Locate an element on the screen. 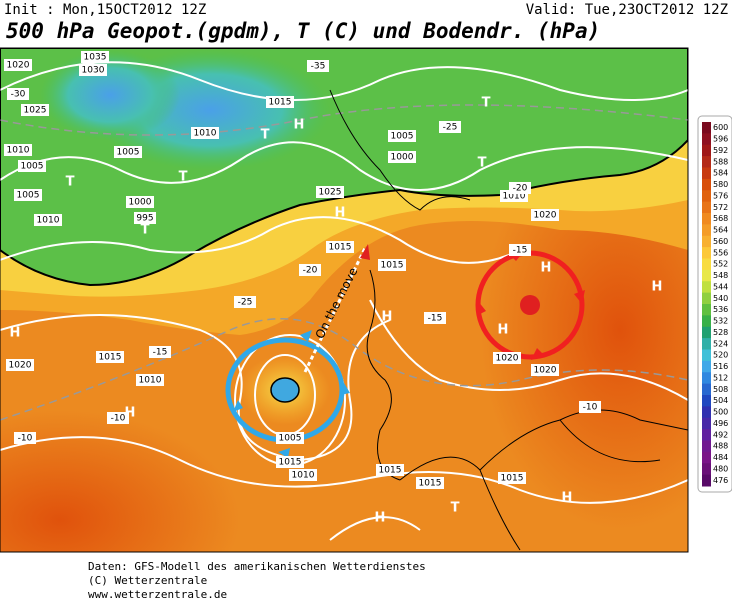 This screenshot has height=600, width=732. colorbar-label: 580 is located at coordinates (720, 184).